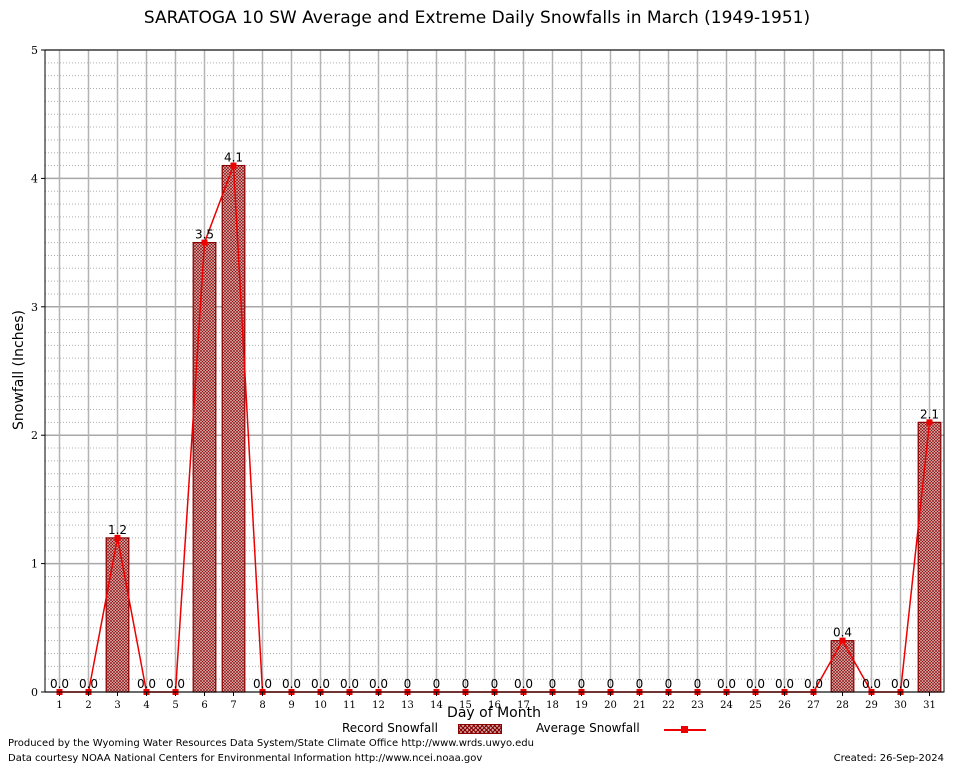  What do you see at coordinates (900, 705) in the screenshot?
I see `x-tick-label: 30` at bounding box center [900, 705].